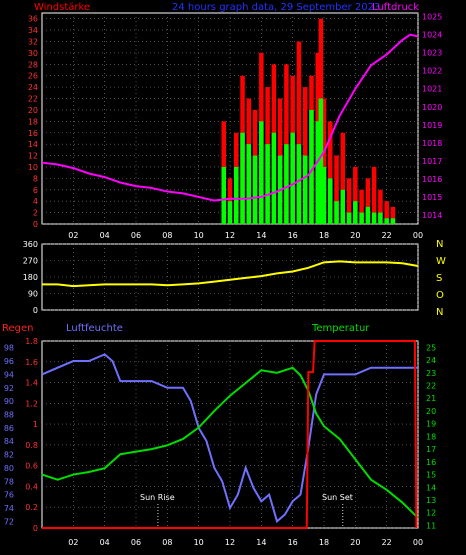 The width and height of the screenshot is (466, 555). I want to click on wind-y-tick-label: 32, so click(33, 42).